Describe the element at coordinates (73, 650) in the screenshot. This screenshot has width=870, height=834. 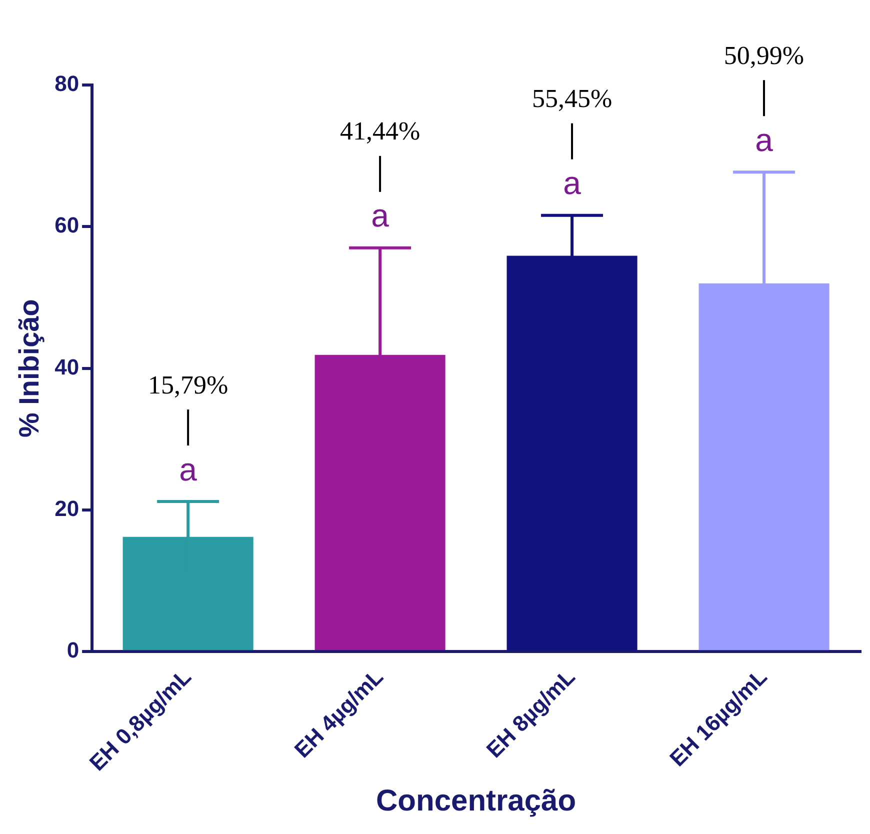
I see `y-tick-label: 0` at that location.